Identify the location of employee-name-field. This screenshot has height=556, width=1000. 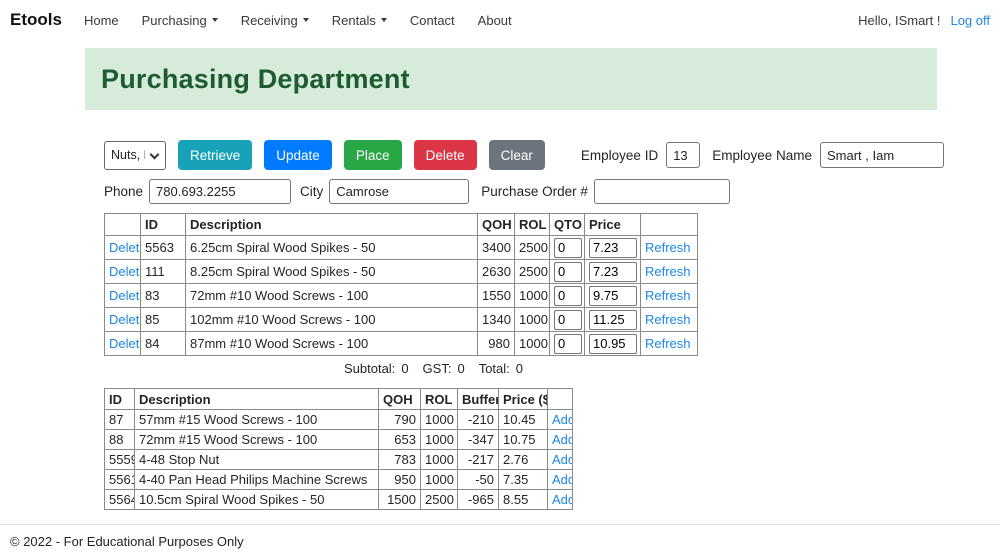
(882, 155).